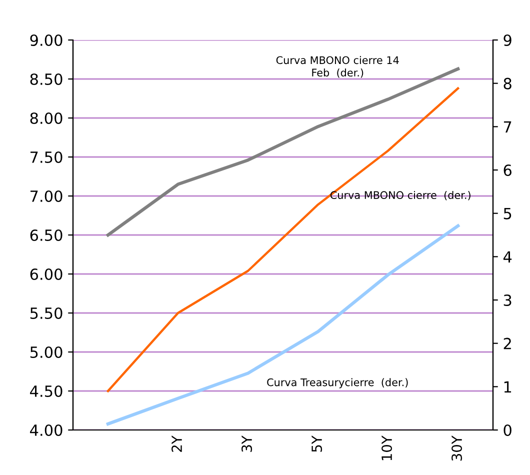 Image resolution: width=530 pixels, height=475 pixels. What do you see at coordinates (508, 214) in the screenshot?
I see `y2-tick-label: 5` at bounding box center [508, 214].